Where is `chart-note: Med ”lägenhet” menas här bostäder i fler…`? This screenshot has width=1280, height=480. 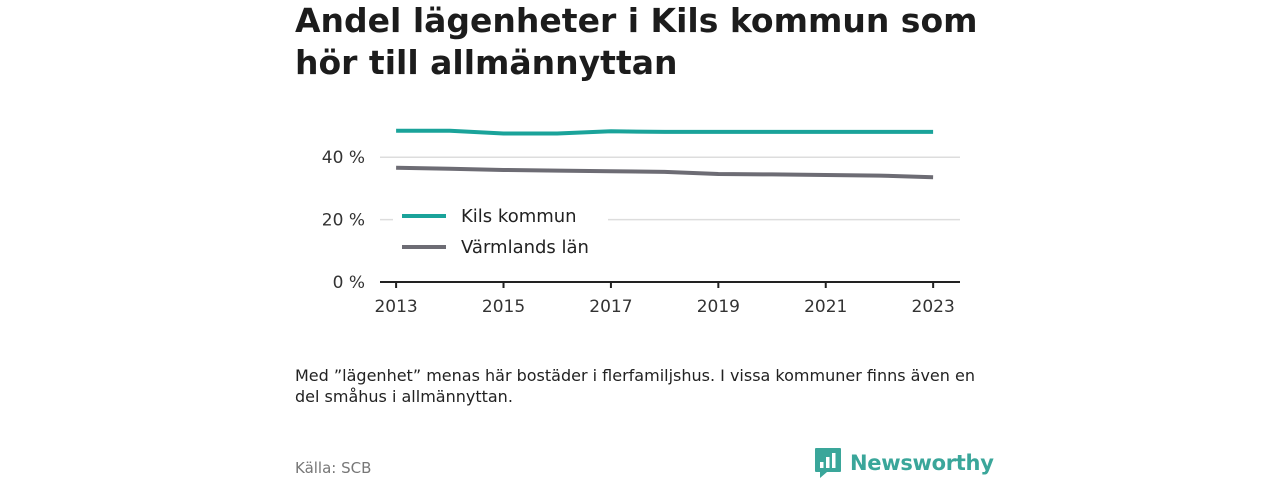
chart-note: Med ”lägenhet” menas här bostäder i fler… is located at coordinates (635, 386).